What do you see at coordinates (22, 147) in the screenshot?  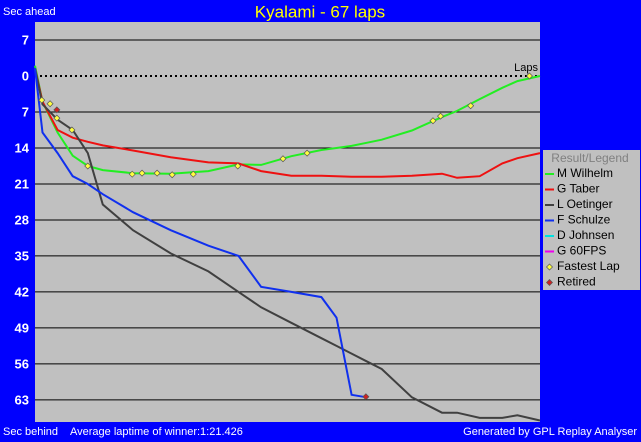 I see `y-tick-label: 14` at bounding box center [22, 147].